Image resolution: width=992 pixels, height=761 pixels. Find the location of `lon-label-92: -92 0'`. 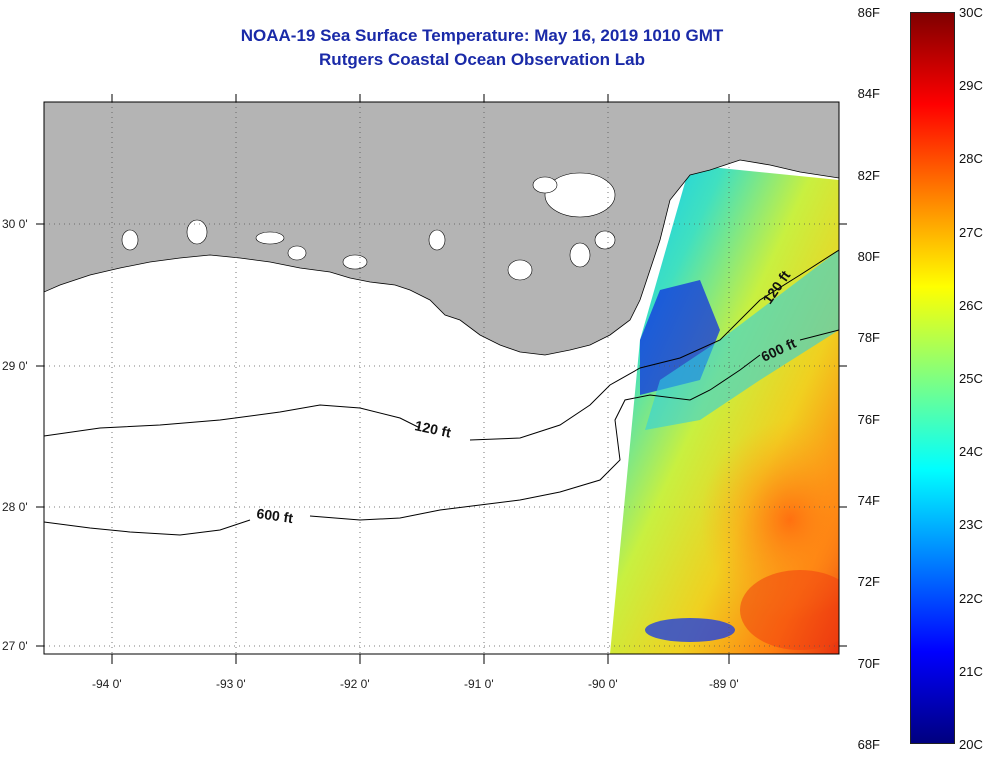

lon-label-92: -92 0' is located at coordinates (355, 684).